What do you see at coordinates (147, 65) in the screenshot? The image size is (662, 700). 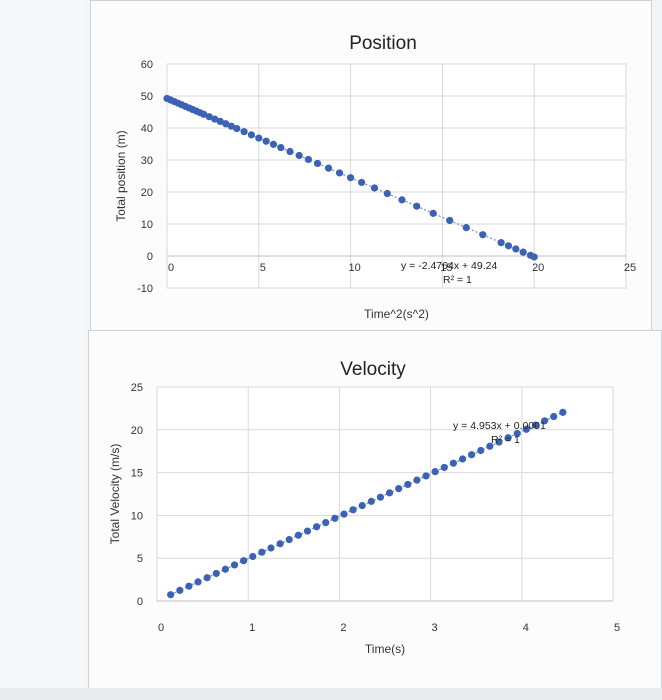 I see `y-tick-label: 60` at bounding box center [147, 65].